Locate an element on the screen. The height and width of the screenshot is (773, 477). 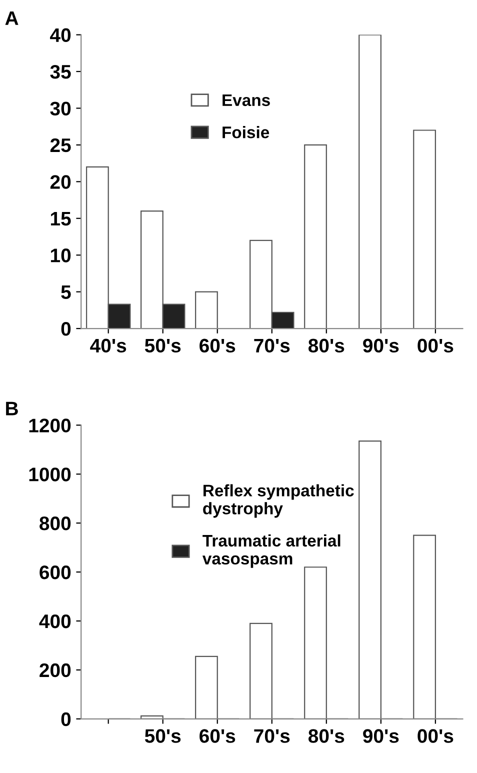
y-tick-label: 10 is located at coordinates (60, 255).